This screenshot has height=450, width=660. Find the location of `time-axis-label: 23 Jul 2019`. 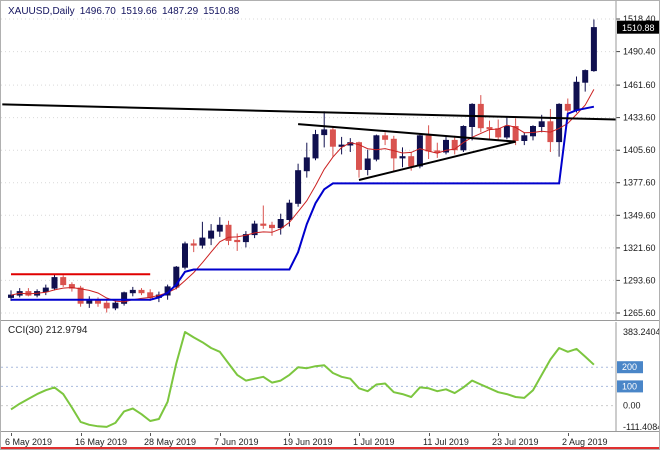

time-axis-label: 23 Jul 2019 is located at coordinates (515, 442).